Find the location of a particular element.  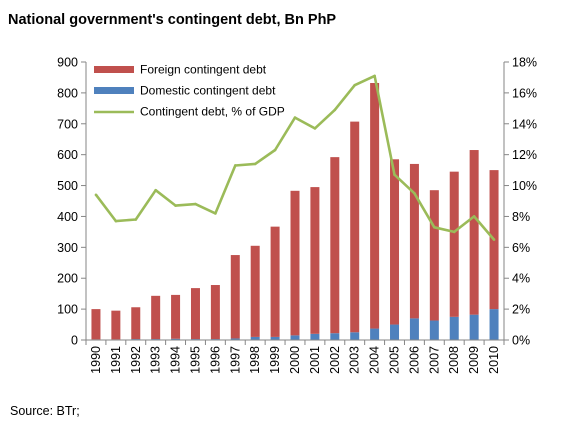

bar-domestic-2007 is located at coordinates (434, 330).